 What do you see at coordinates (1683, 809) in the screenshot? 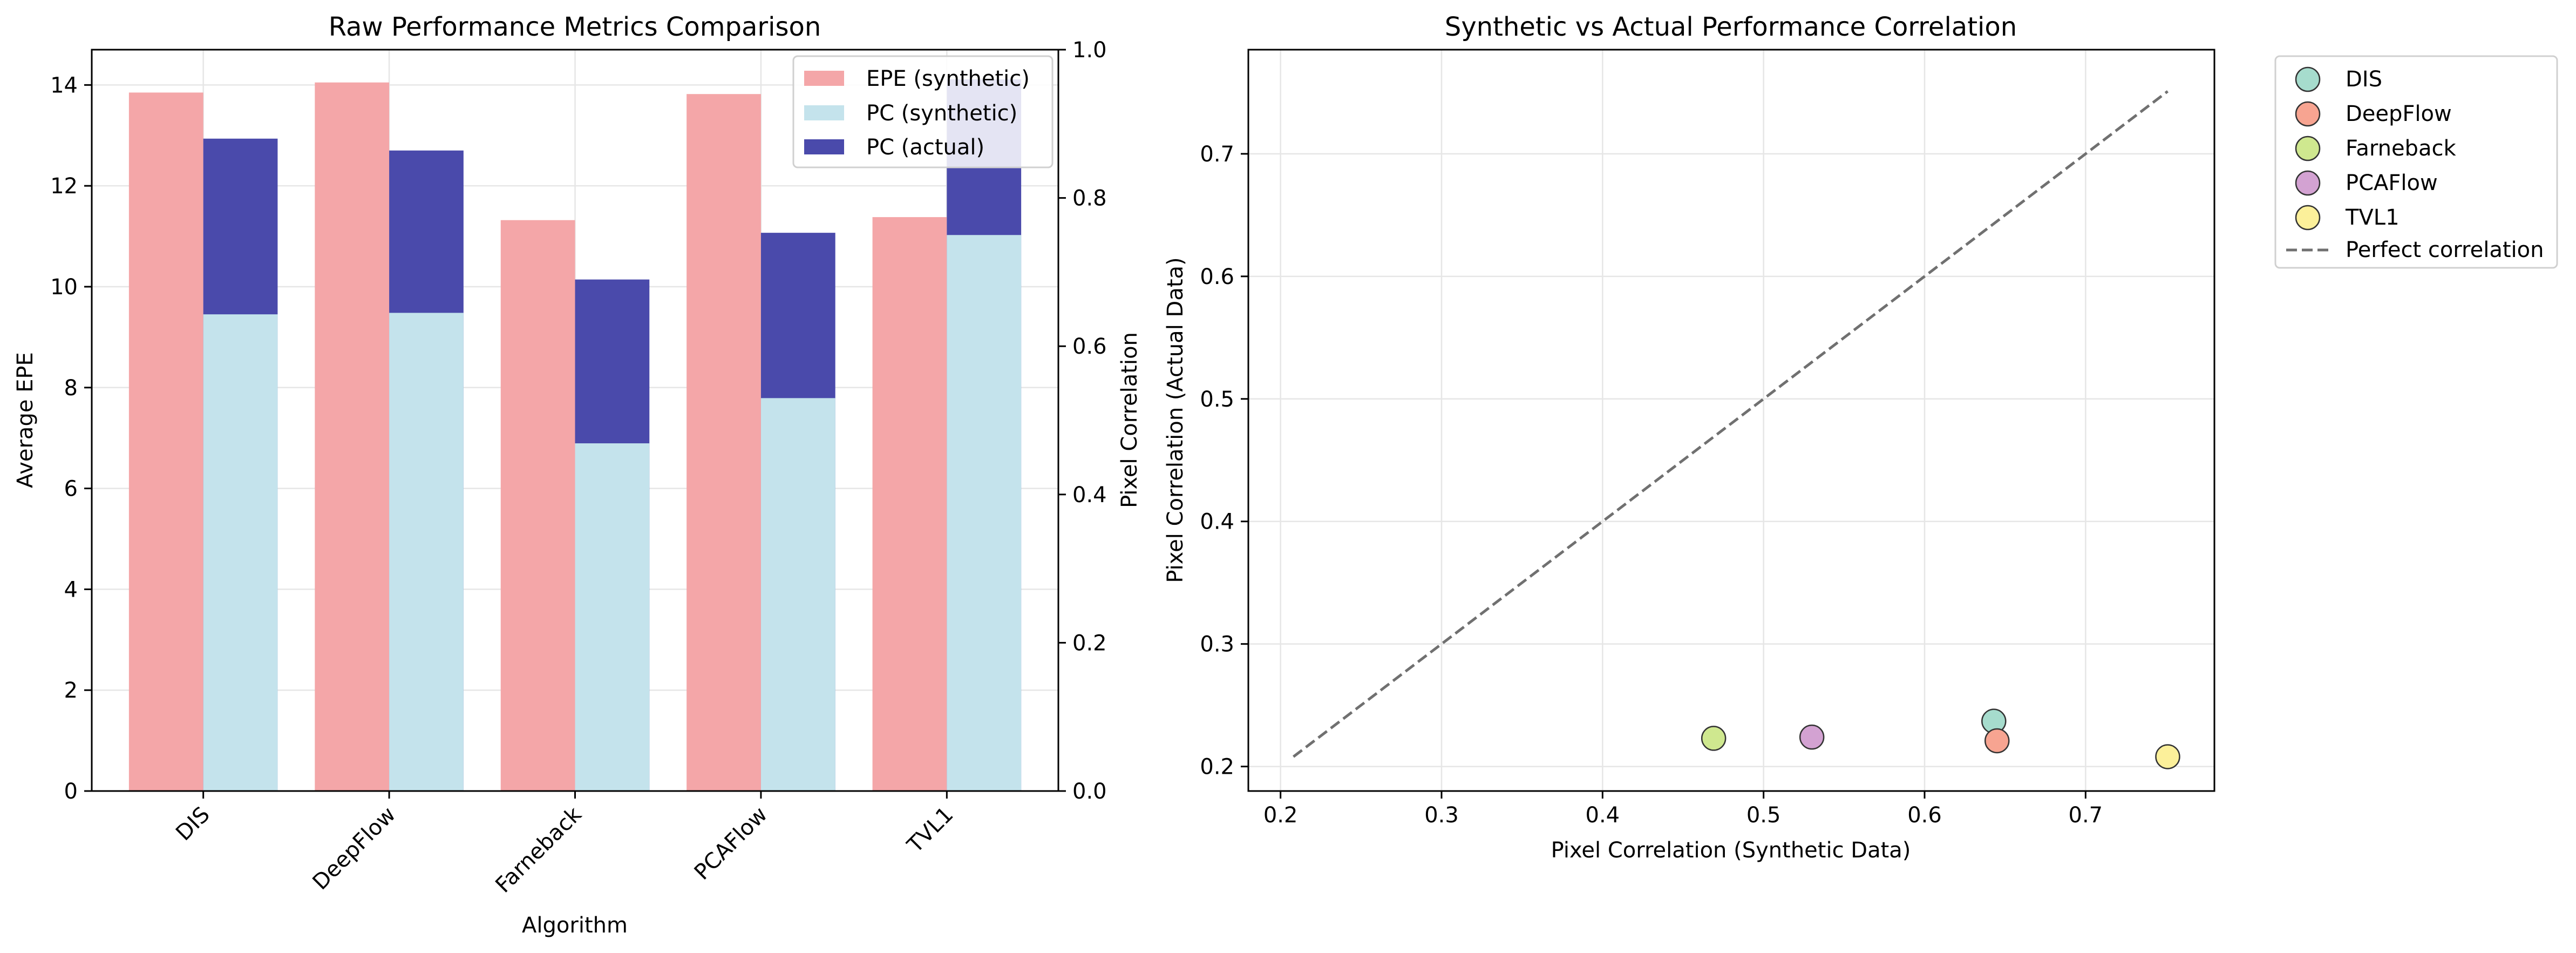
I see `scatter-chart-x-axis-ticks: 0.2 0.3 0.4 0.5 0.6 0.7` at bounding box center [1683, 809].